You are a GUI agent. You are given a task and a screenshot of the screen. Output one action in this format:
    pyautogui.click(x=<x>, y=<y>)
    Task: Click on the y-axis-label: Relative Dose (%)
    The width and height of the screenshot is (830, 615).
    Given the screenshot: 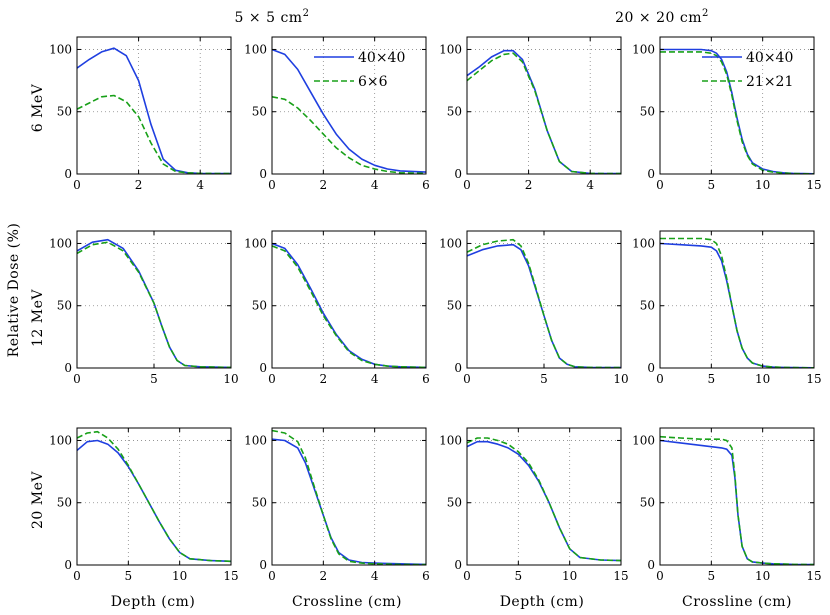 What is the action you would take?
    pyautogui.click(x=14, y=290)
    